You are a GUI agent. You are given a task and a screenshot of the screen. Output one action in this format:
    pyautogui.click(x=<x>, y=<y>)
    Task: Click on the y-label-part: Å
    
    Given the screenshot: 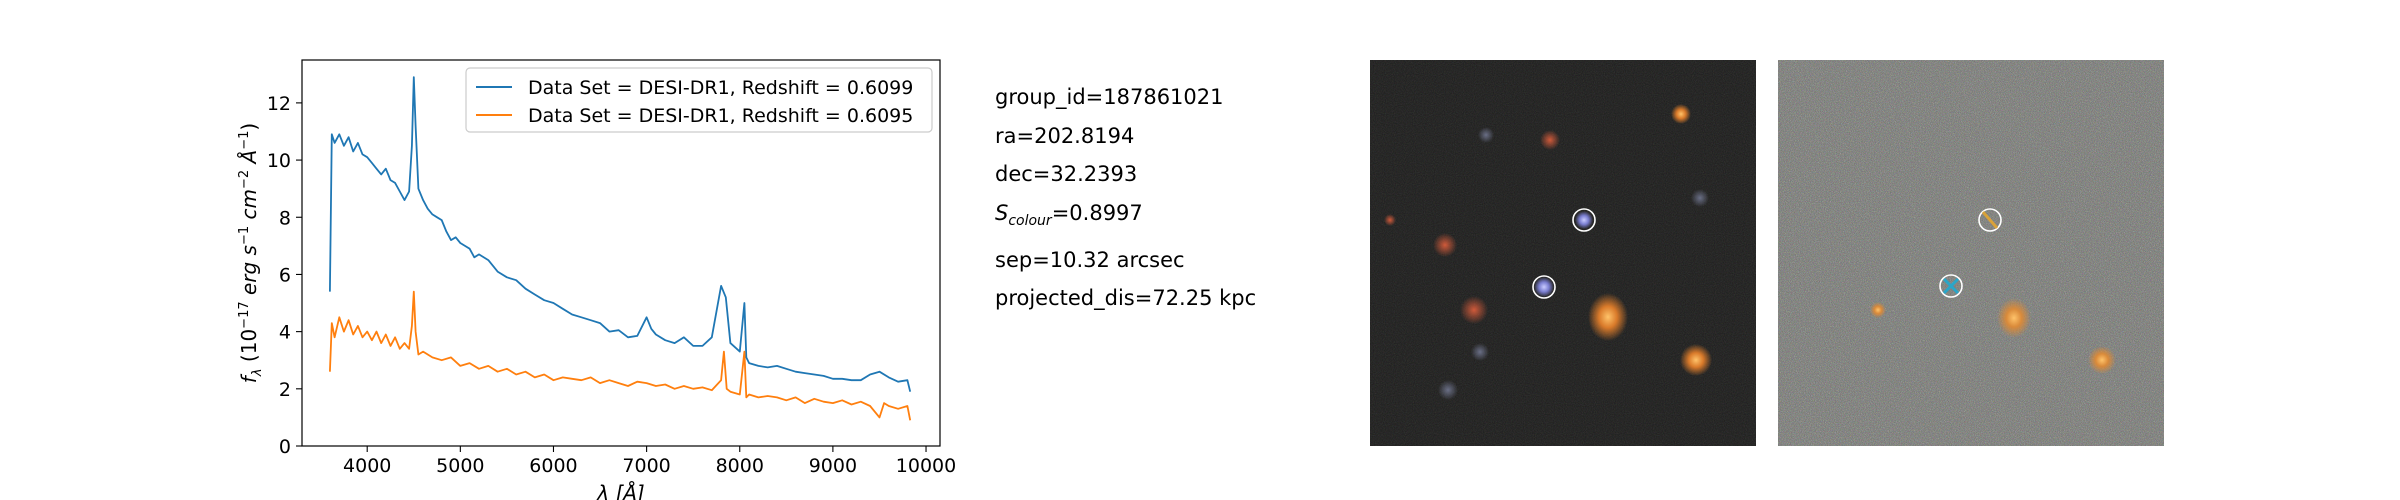 What is the action you would take?
    pyautogui.click(x=249, y=160)
    